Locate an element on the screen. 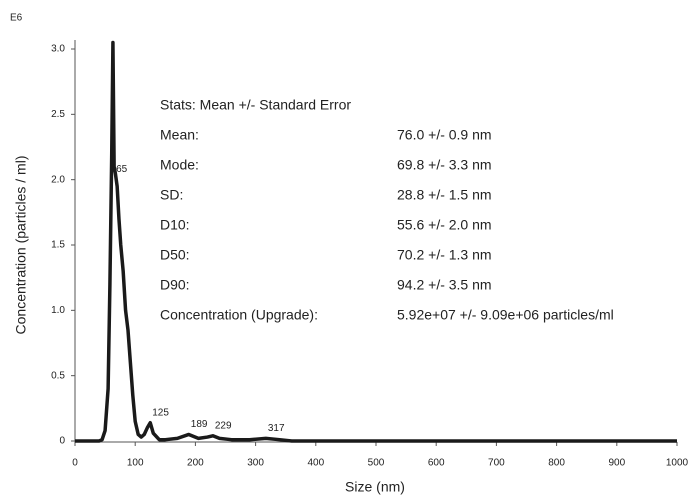 This screenshot has height=496, width=696. peak-label: 125 is located at coordinates (160, 412).